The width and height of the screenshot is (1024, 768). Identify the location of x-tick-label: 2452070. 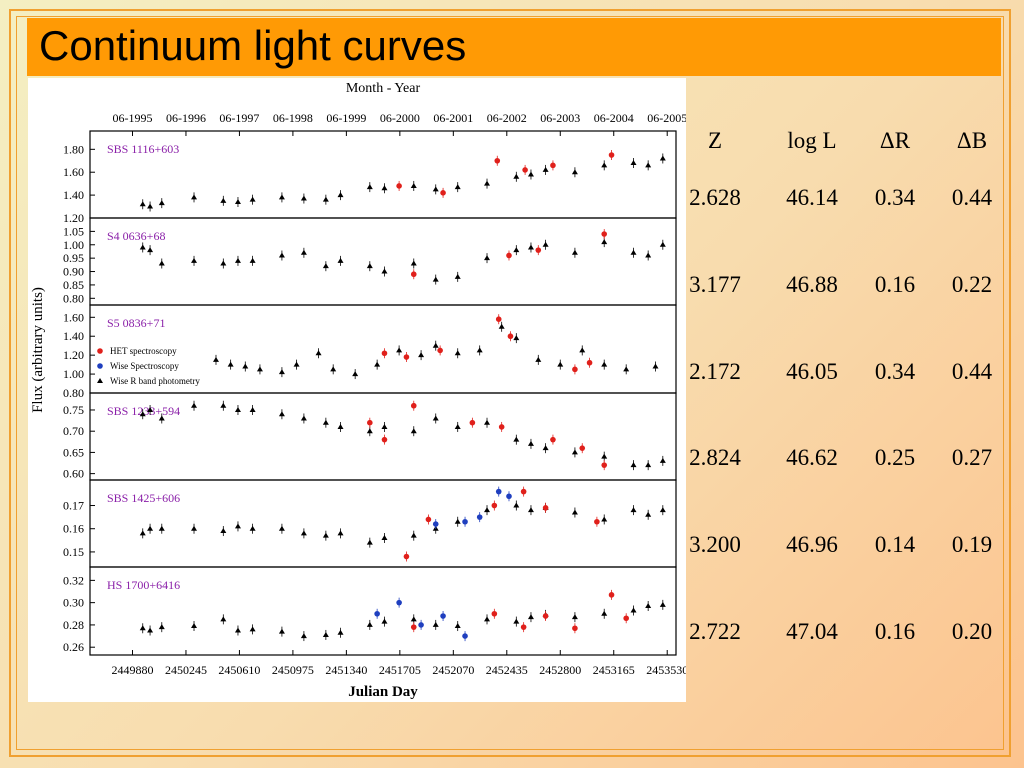
(453, 670).